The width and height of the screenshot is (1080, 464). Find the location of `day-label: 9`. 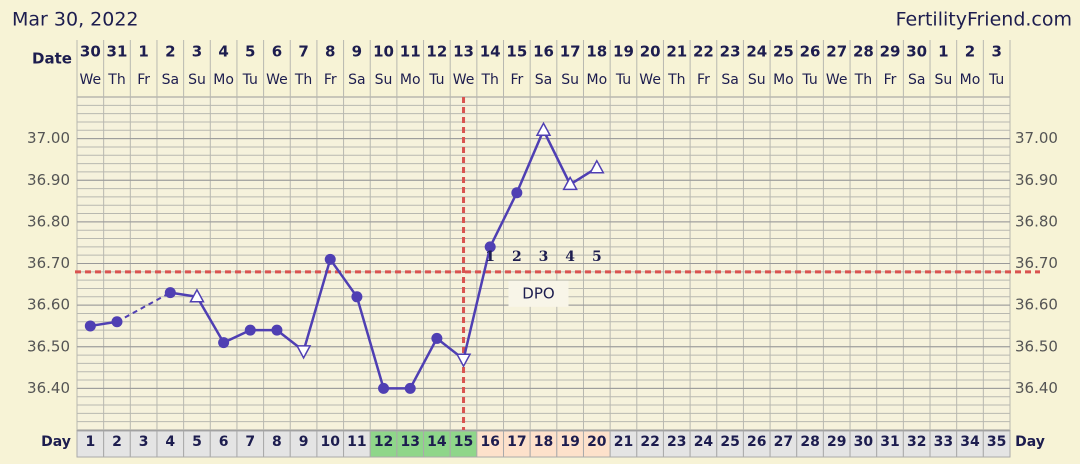

day-label: 9 is located at coordinates (304, 442).